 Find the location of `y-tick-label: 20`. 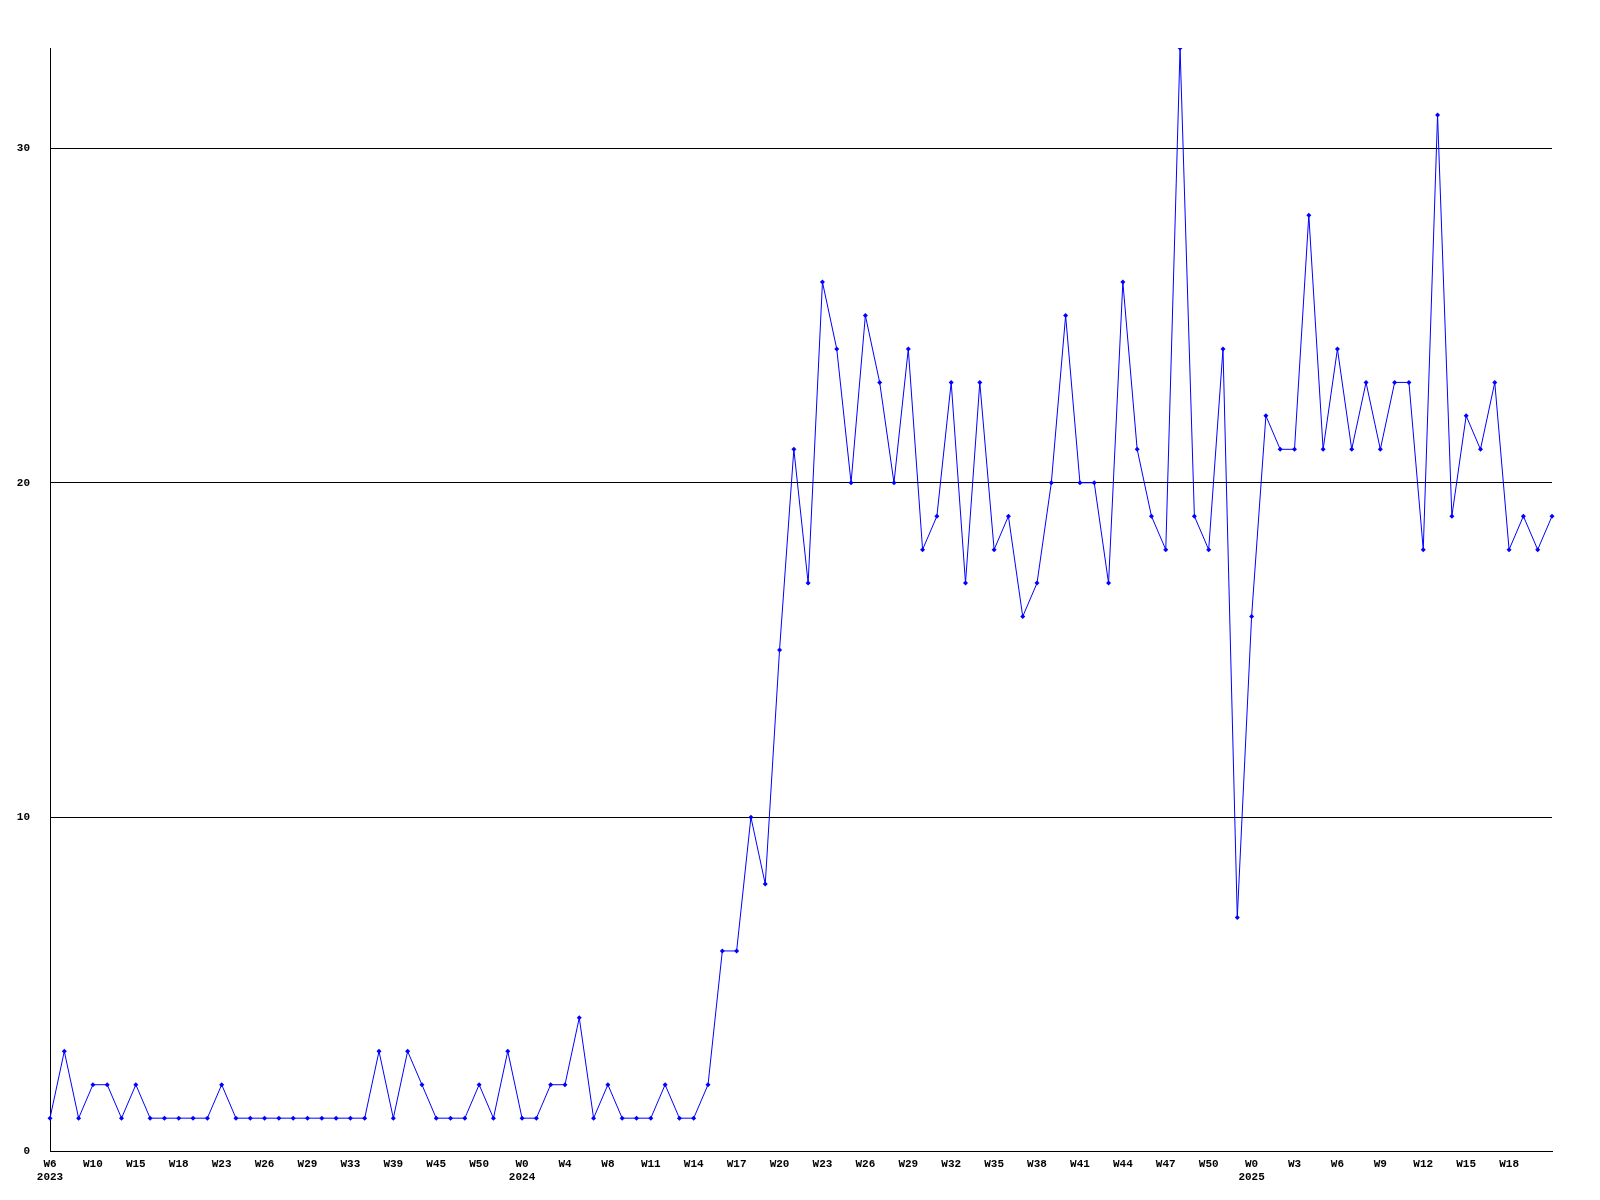

y-tick-label: 20 is located at coordinates (23, 482).